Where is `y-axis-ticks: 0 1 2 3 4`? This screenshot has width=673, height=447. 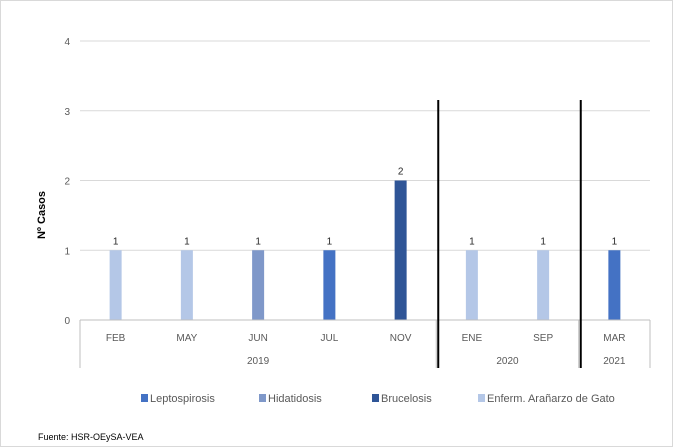
y-axis-ticks: 0 1 2 3 4 is located at coordinates (67, 182).